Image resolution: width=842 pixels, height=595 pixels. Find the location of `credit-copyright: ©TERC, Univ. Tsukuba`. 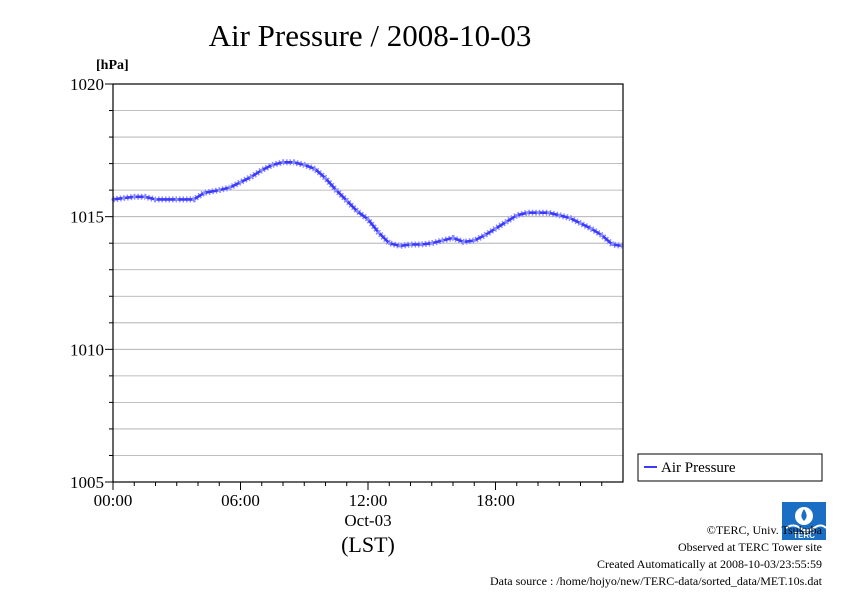

credit-copyright: ©TERC, Univ. Tsukuba is located at coordinates (764, 530).